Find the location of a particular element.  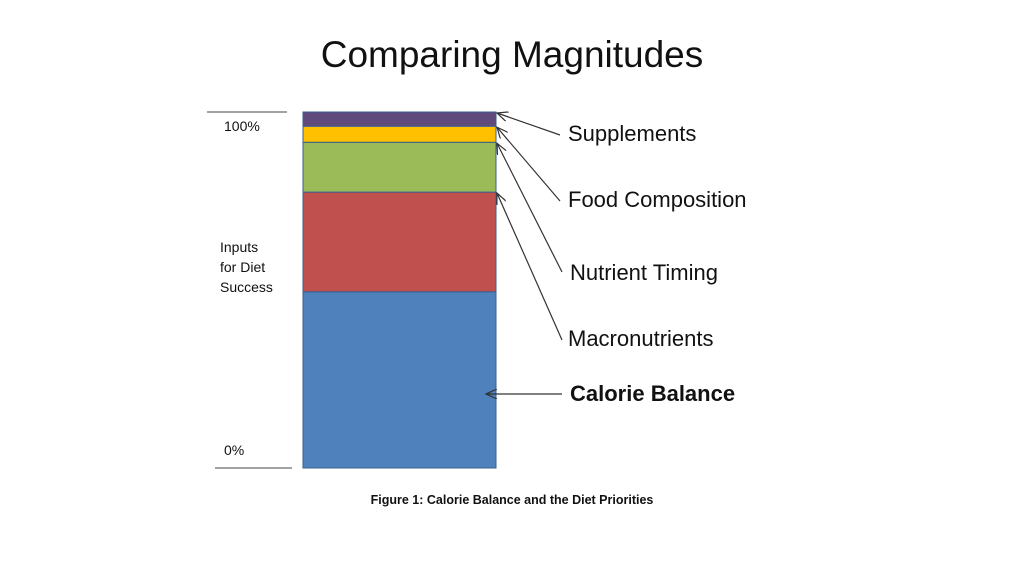

bar-segment-supplements is located at coordinates (399, 119).